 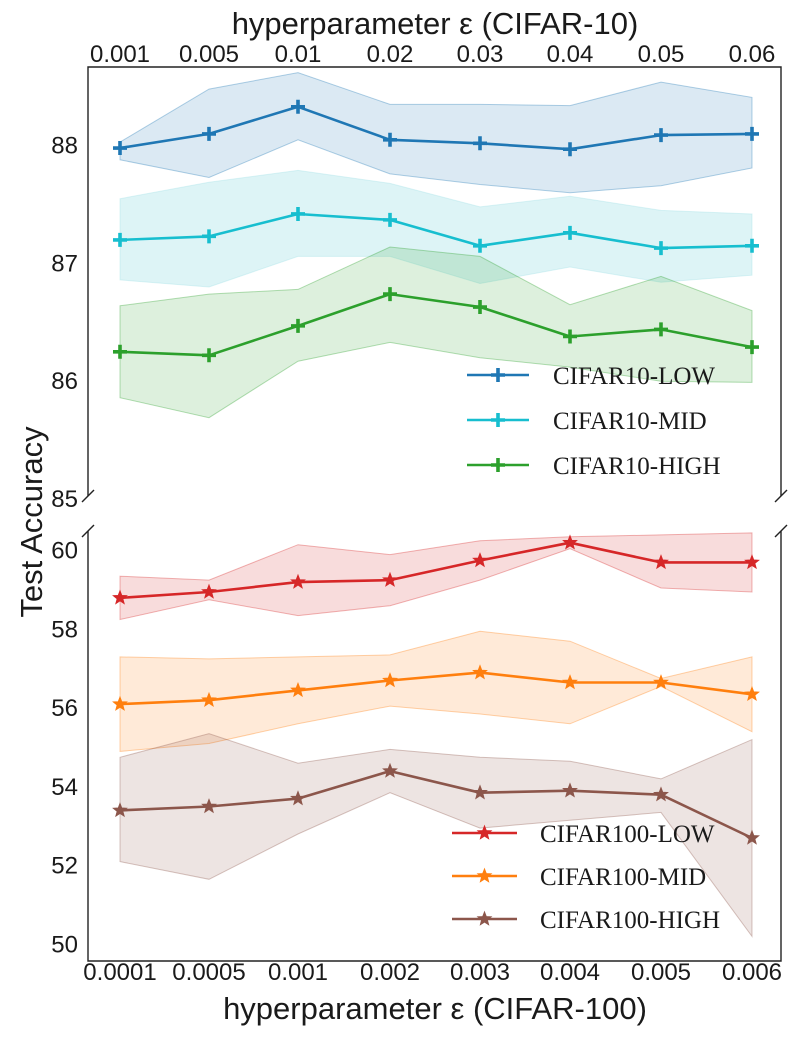 I want to click on x-tick-label-cifar10: 0.03, so click(x=480, y=54).